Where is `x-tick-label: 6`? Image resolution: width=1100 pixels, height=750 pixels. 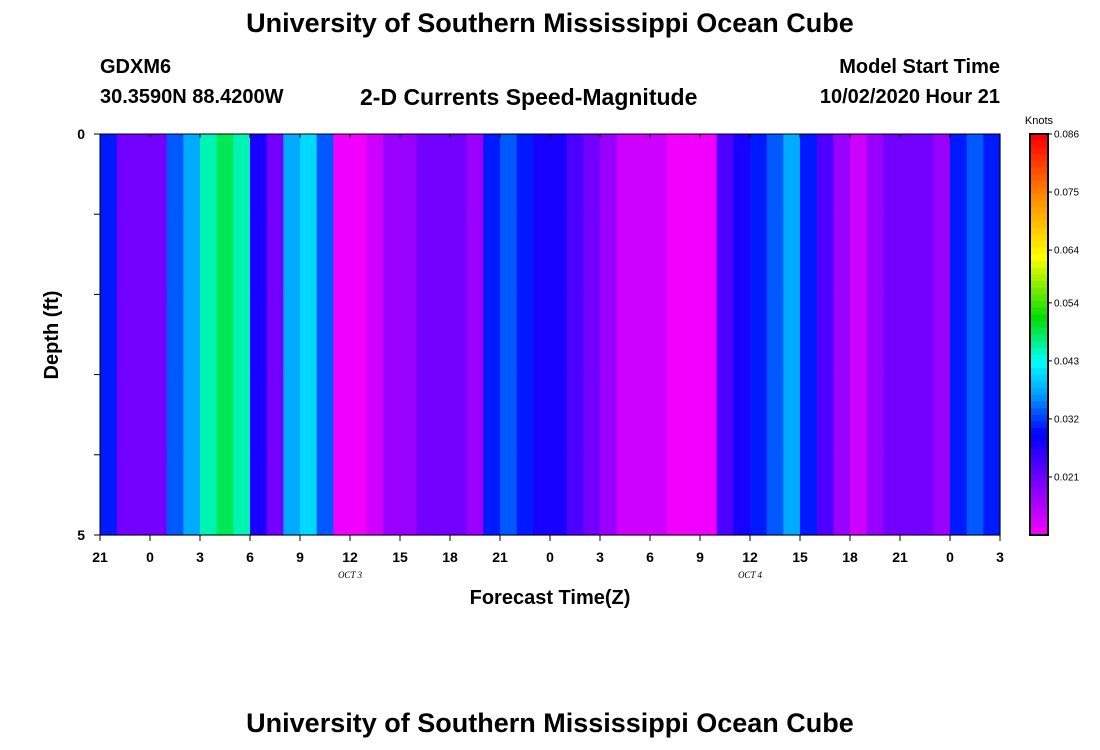
x-tick-label: 6 is located at coordinates (250, 557).